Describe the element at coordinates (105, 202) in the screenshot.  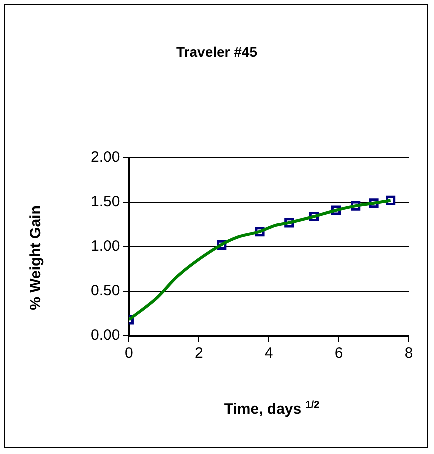
I see `y-tick-label: 1.50` at that location.